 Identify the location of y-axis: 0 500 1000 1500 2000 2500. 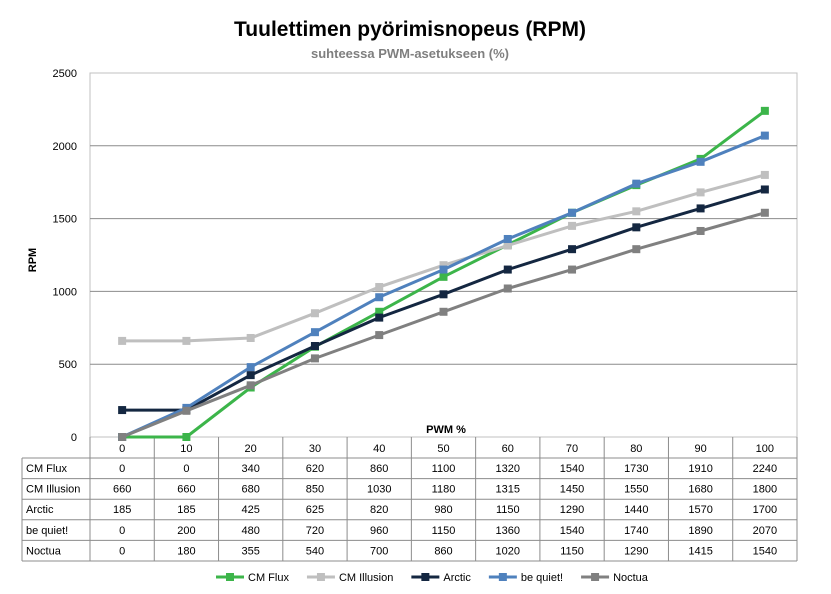
(65, 256).